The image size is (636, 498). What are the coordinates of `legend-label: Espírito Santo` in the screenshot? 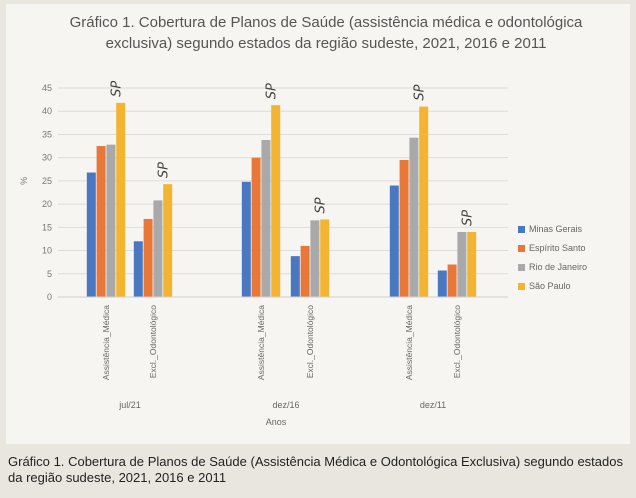 It's located at (557, 248).